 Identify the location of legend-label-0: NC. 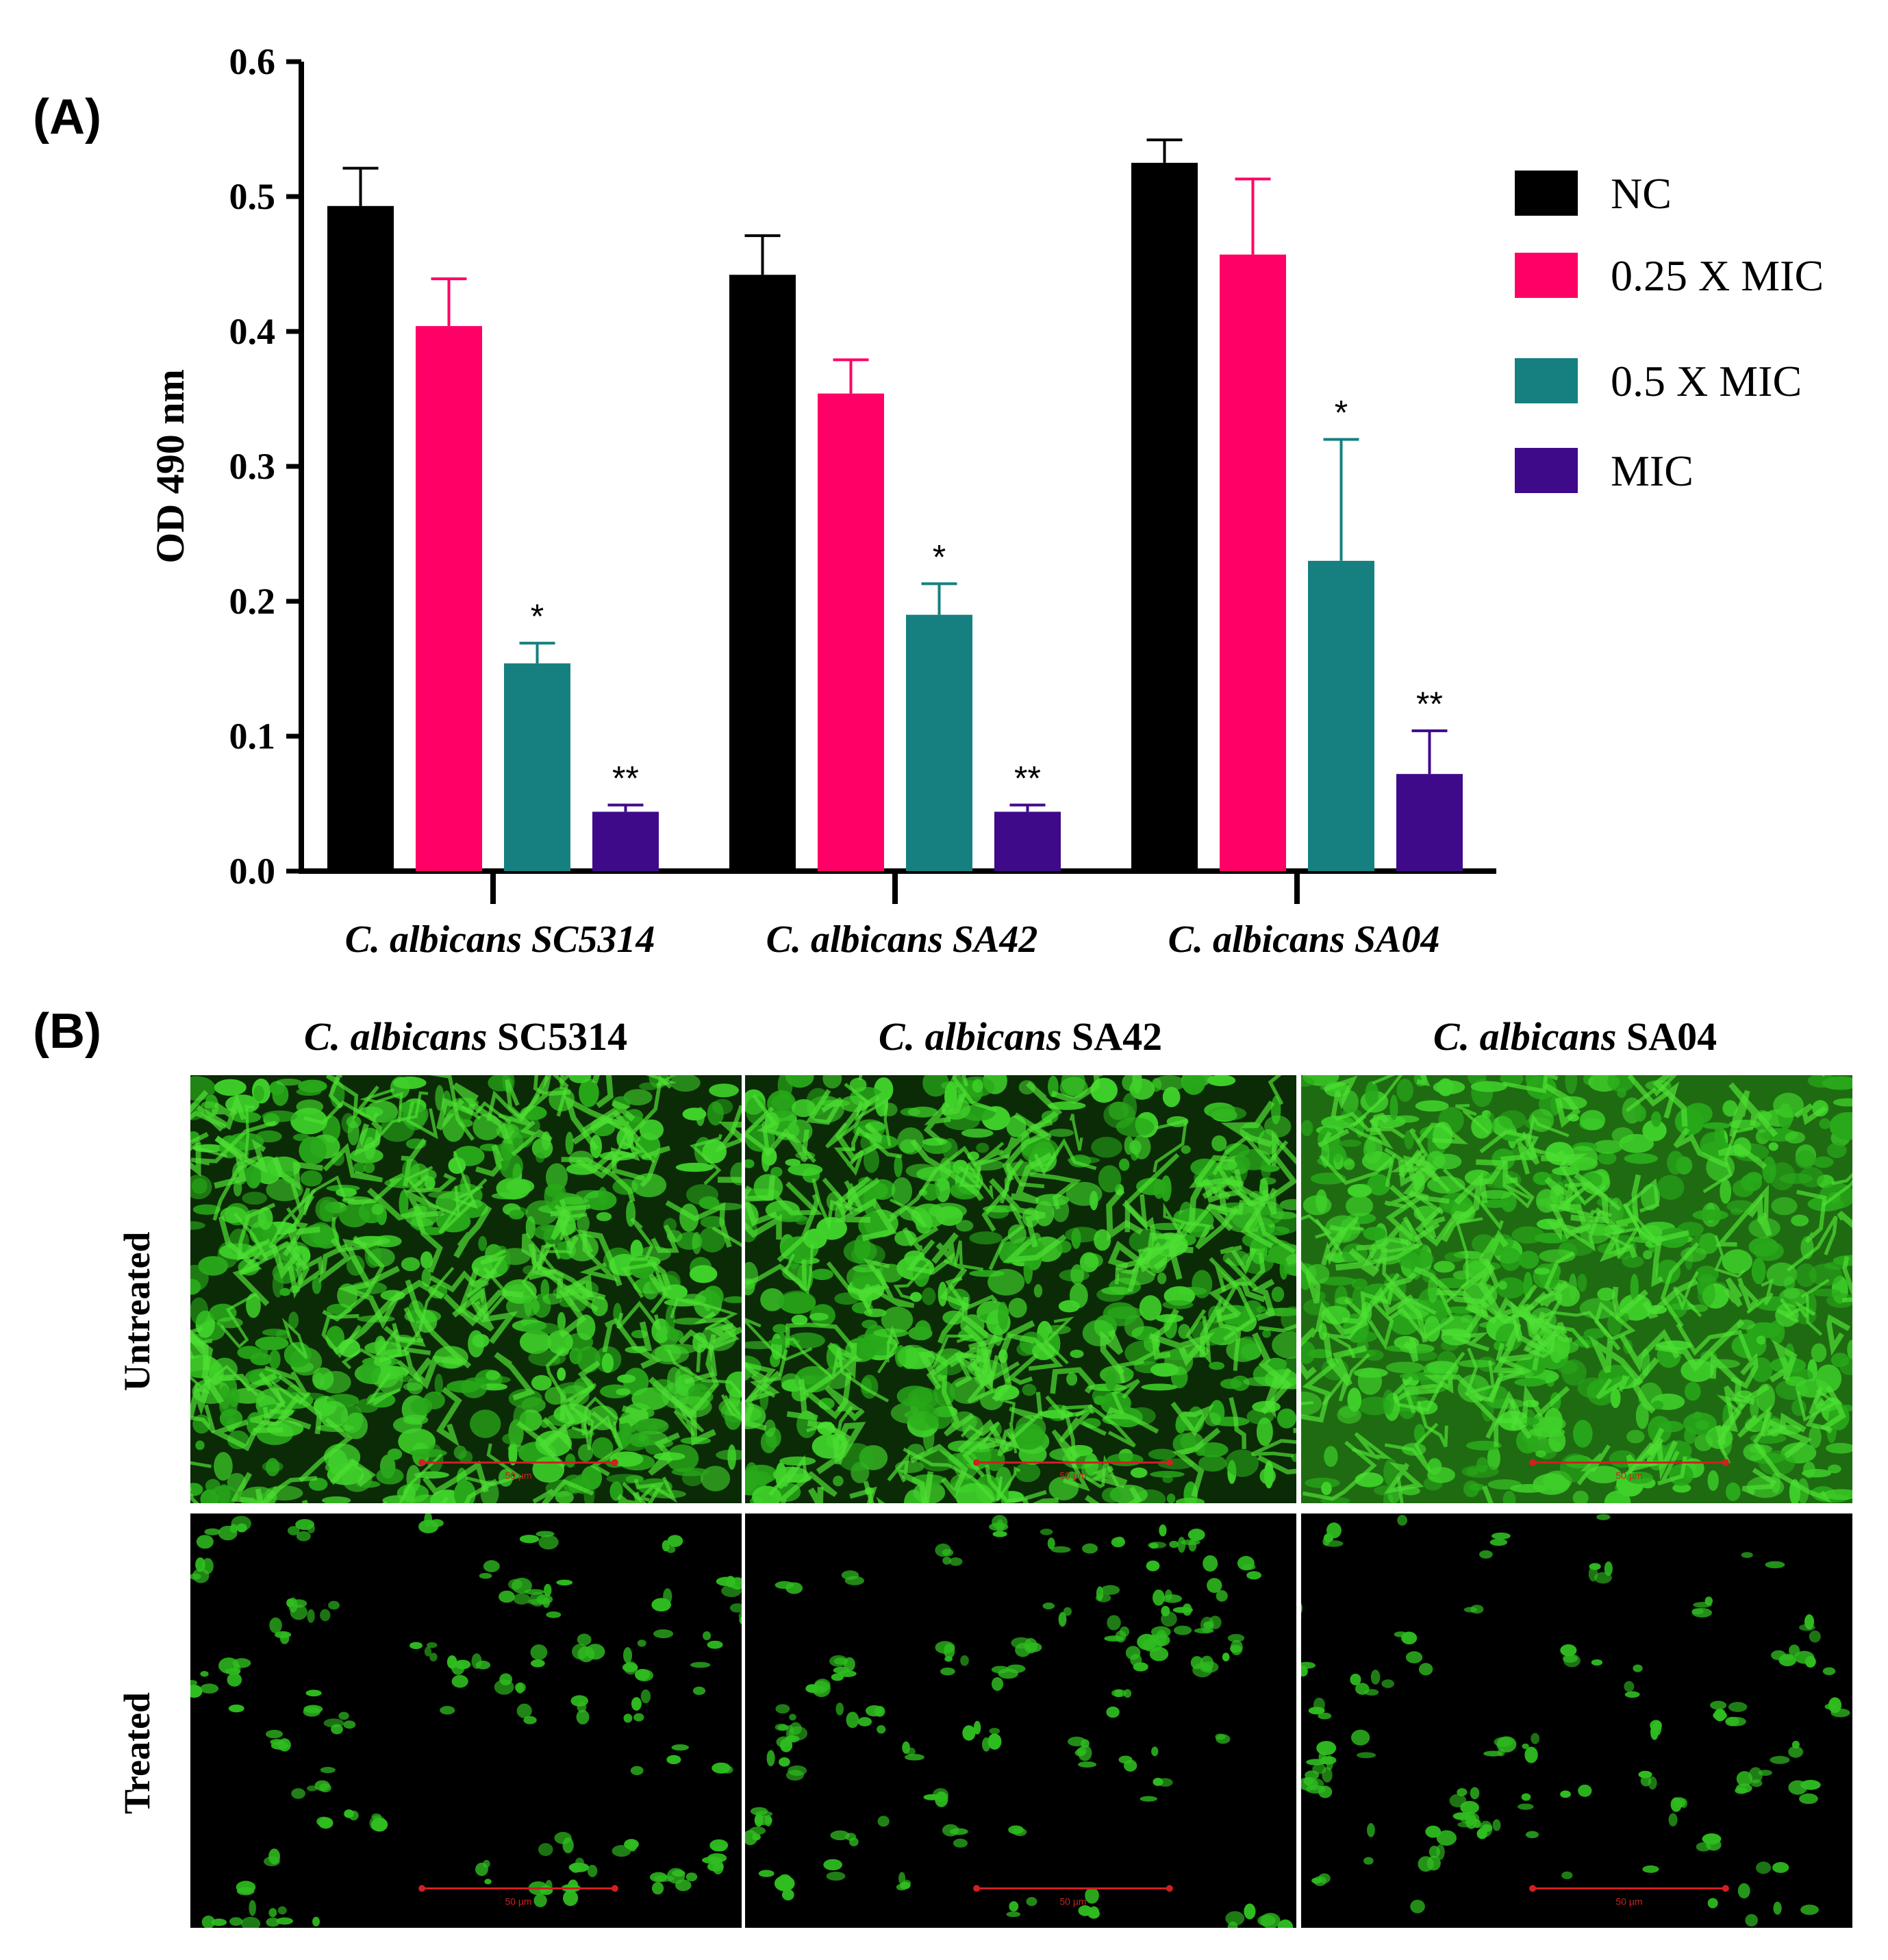
(1642, 193).